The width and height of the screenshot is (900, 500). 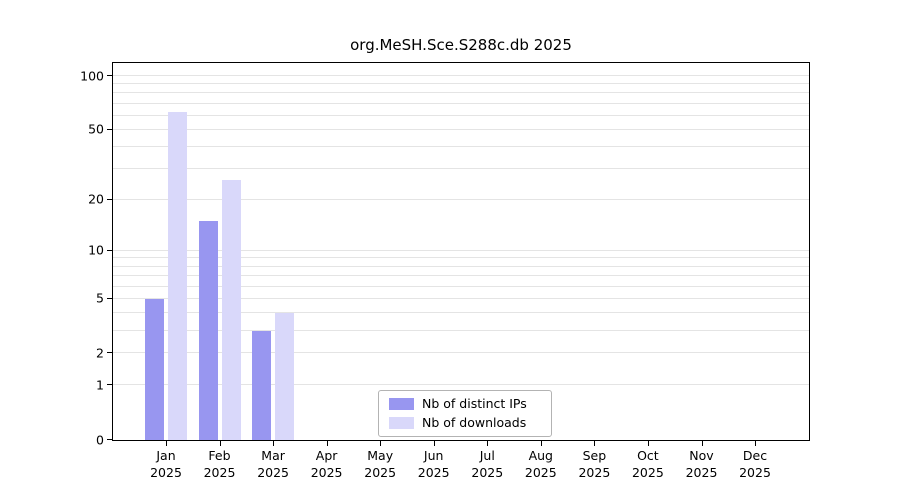 What do you see at coordinates (474, 422) in the screenshot?
I see `legend-label-downloads: Nb of downloads` at bounding box center [474, 422].